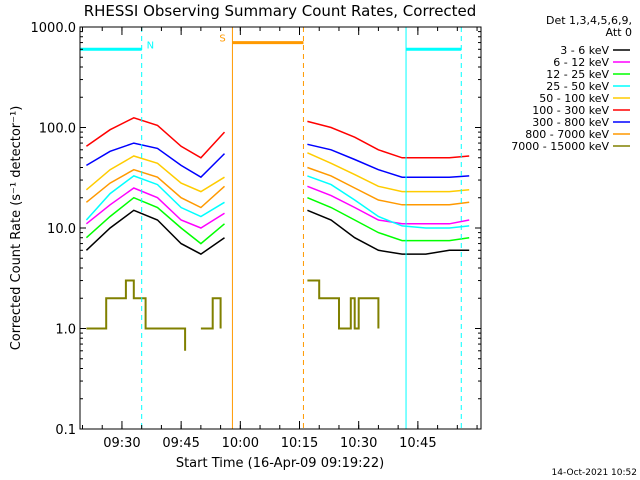 This screenshot has width=640, height=480. I want to click on x-tick-label: 10:00, so click(240, 443).